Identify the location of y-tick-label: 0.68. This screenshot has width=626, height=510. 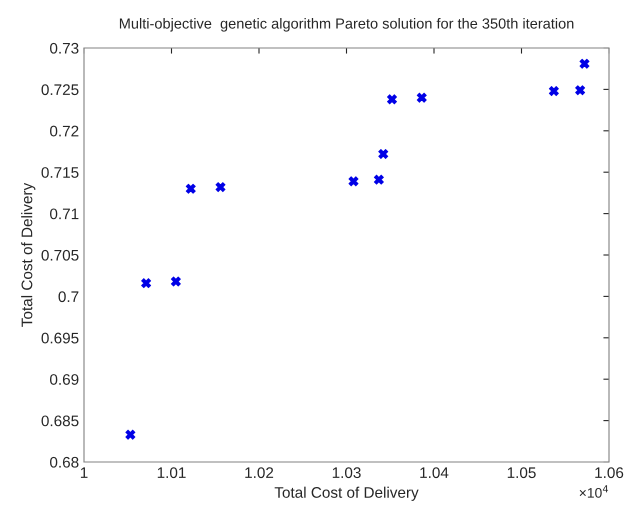
(64, 462).